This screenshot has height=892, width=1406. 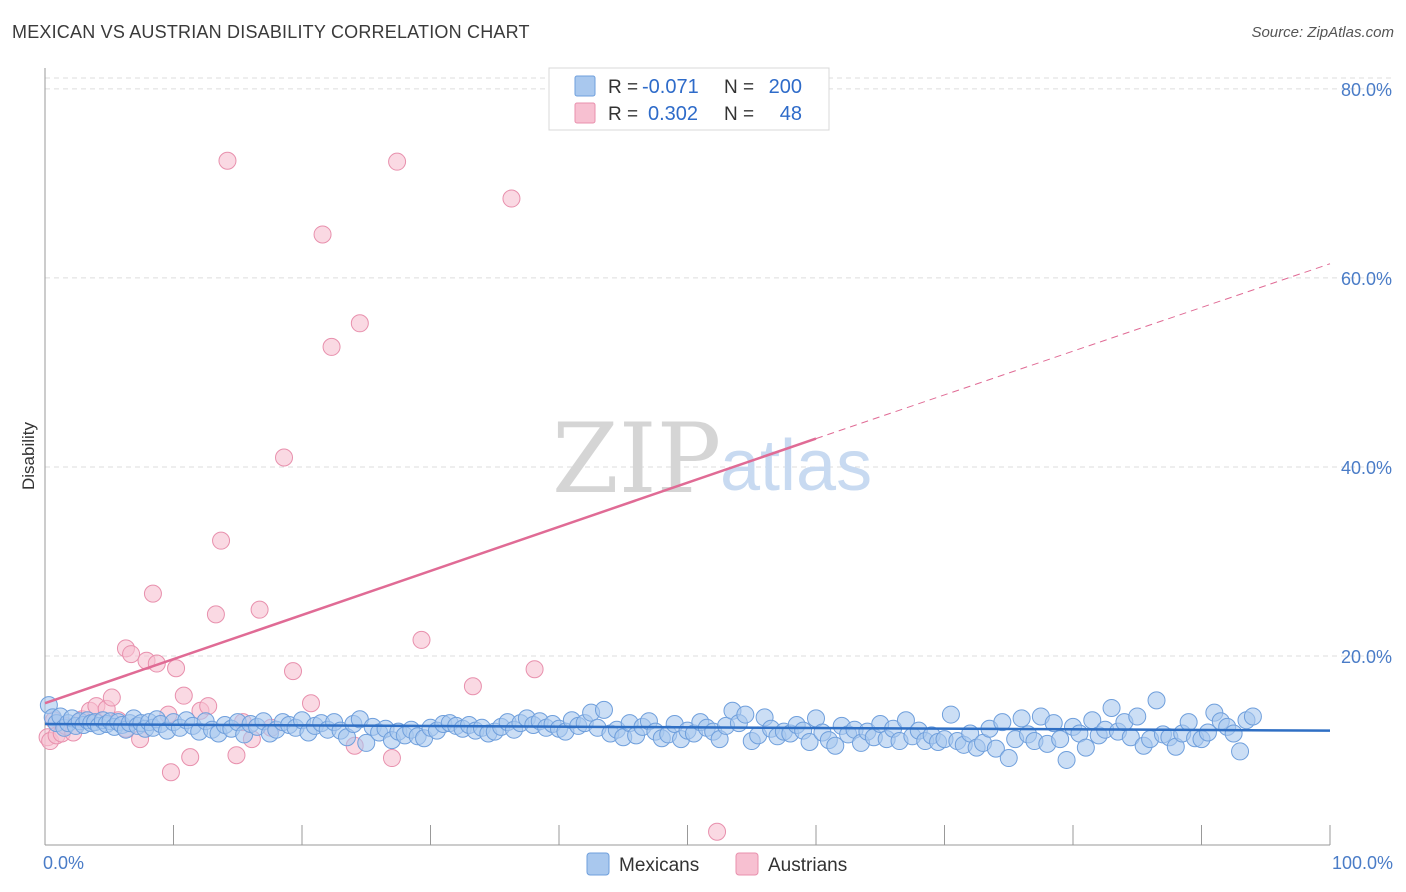 I want to click on watermark: ZIP atlas, so click(x=712, y=459).